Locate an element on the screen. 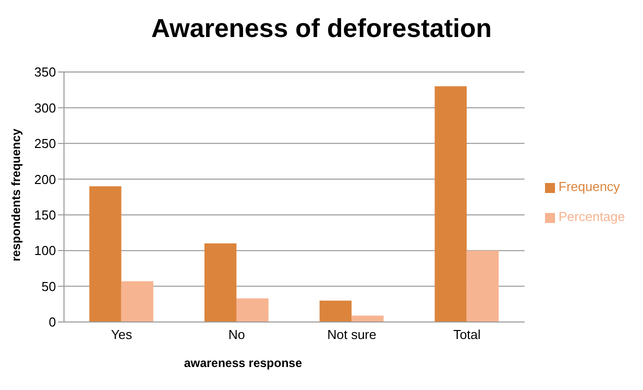 This screenshot has width=643, height=390. y-tick-label: 350 is located at coordinates (45, 72).